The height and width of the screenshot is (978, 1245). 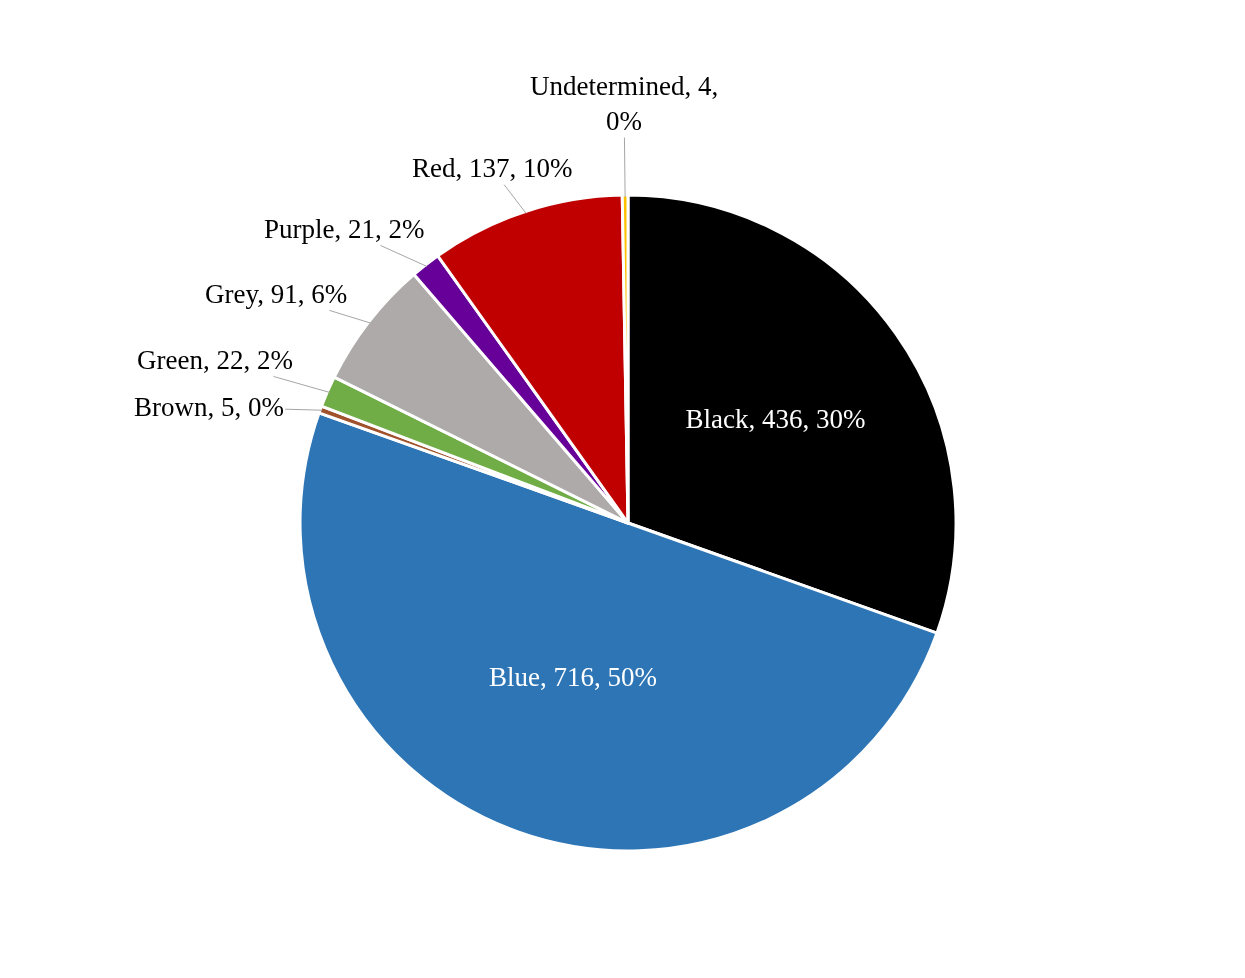 I want to click on slice-label: Black, 436, 30%, so click(x=775, y=418).